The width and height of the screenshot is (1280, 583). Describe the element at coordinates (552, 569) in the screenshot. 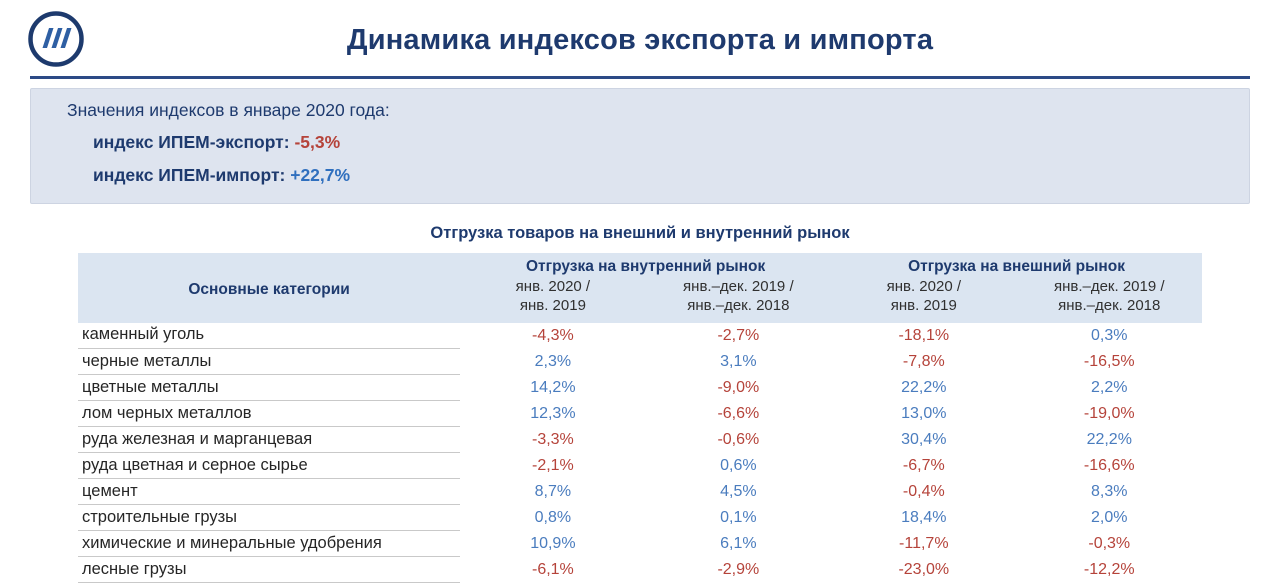

I see `value-cell: -6,1%` at that location.